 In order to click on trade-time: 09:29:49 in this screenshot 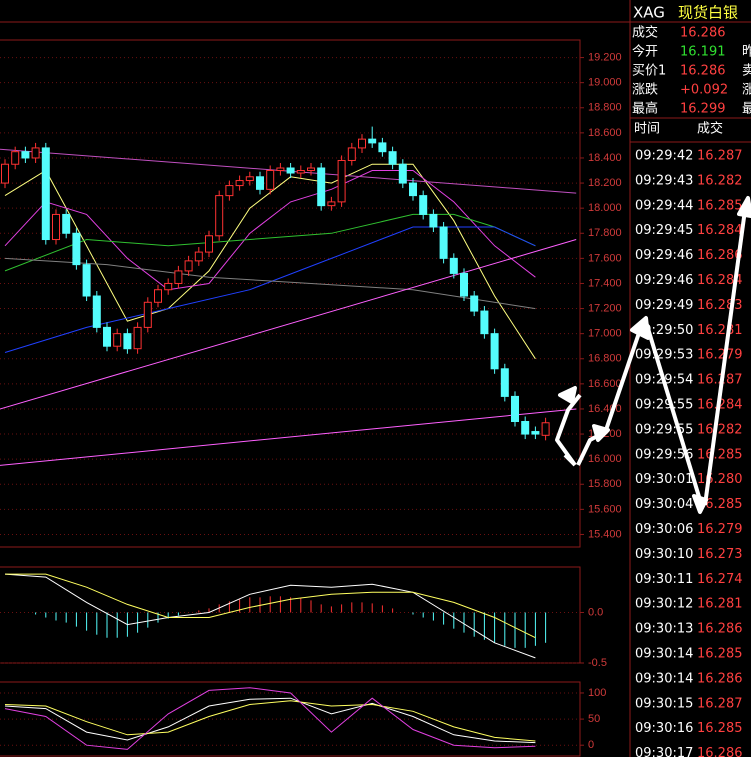, I will do `click(664, 305)`.